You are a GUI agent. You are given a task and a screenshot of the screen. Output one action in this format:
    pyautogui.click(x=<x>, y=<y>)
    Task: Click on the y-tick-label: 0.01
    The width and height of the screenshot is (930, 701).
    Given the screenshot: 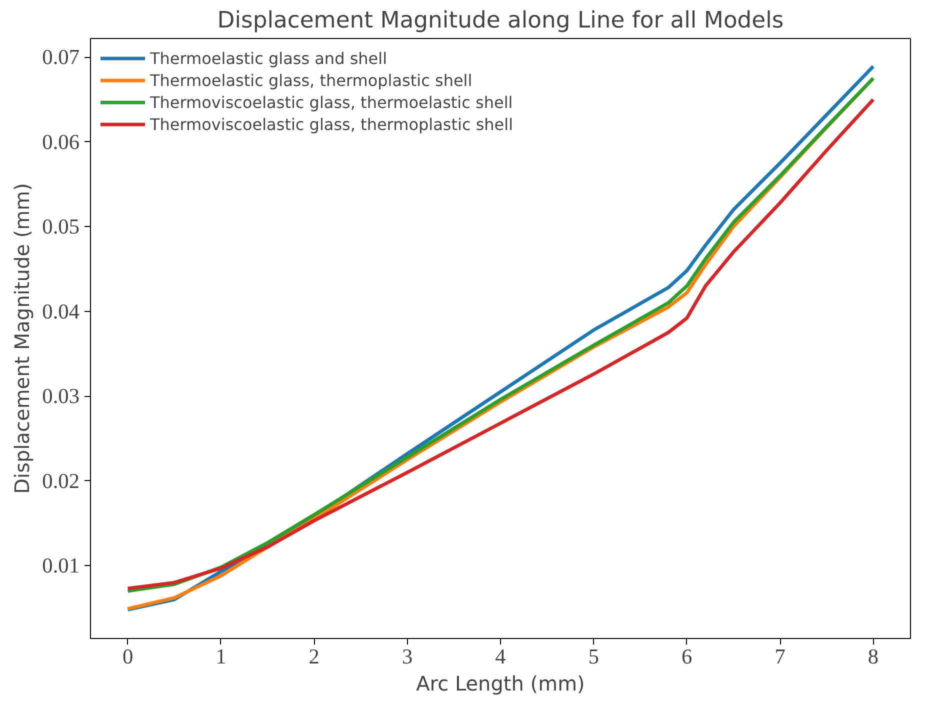 What is the action you would take?
    pyautogui.click(x=61, y=566)
    